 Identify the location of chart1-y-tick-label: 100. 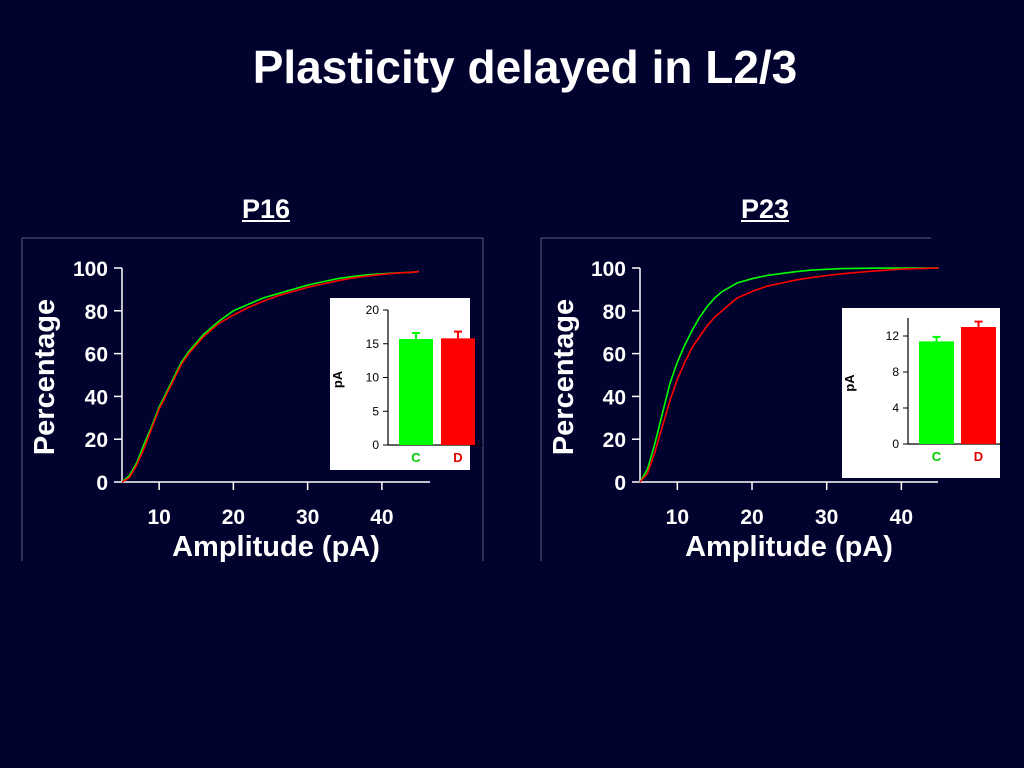
(90, 269).